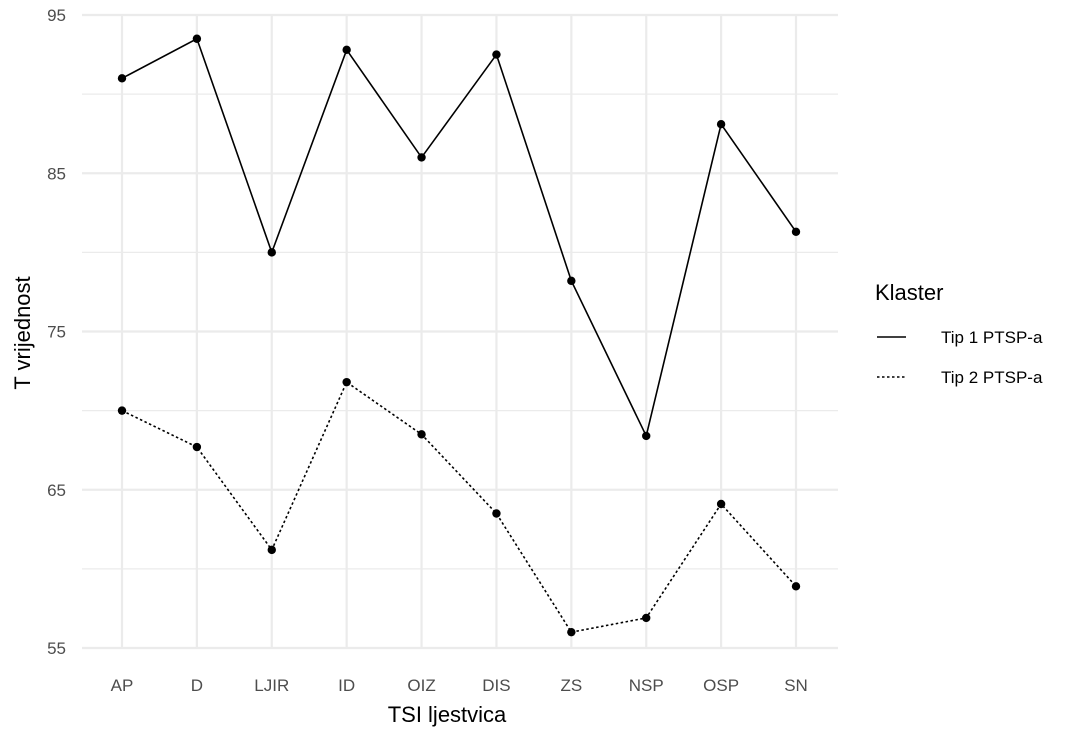 The image size is (1077, 729). Describe the element at coordinates (56, 648) in the screenshot. I see `y-tick-label: 55` at that location.